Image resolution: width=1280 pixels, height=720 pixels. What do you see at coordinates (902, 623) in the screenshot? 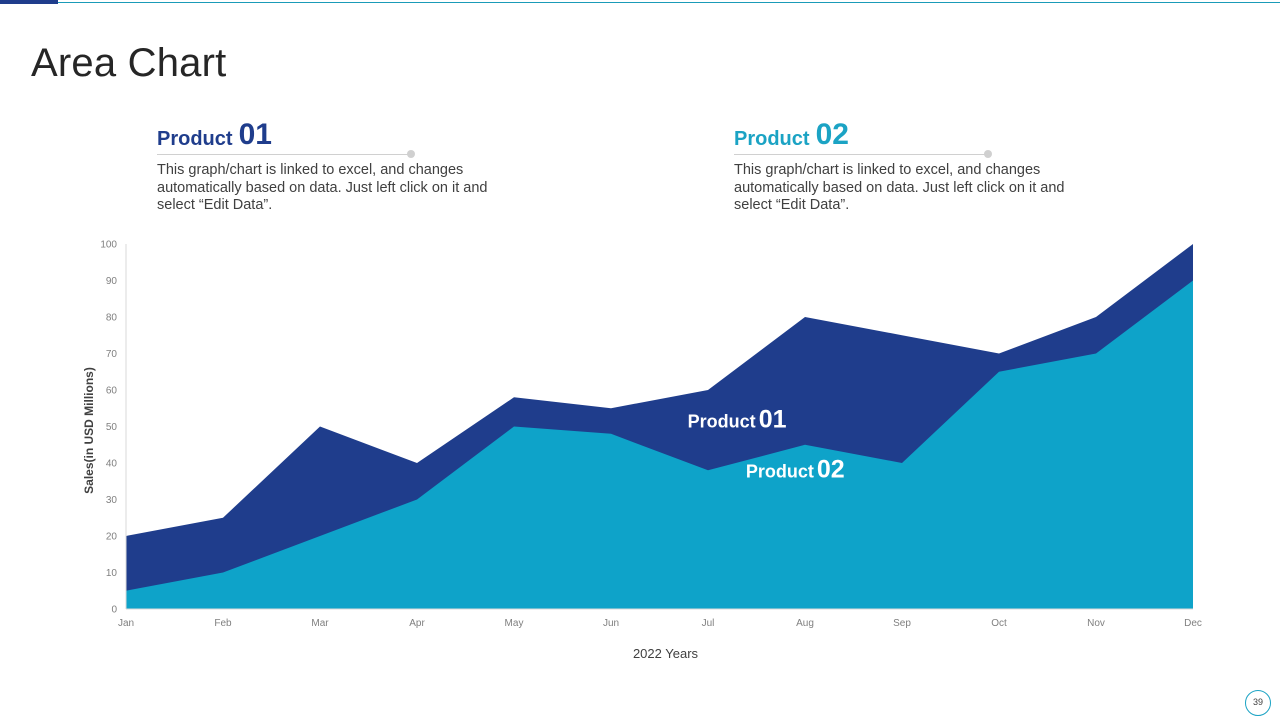
I see `x-tick-label: Sep` at bounding box center [902, 623].